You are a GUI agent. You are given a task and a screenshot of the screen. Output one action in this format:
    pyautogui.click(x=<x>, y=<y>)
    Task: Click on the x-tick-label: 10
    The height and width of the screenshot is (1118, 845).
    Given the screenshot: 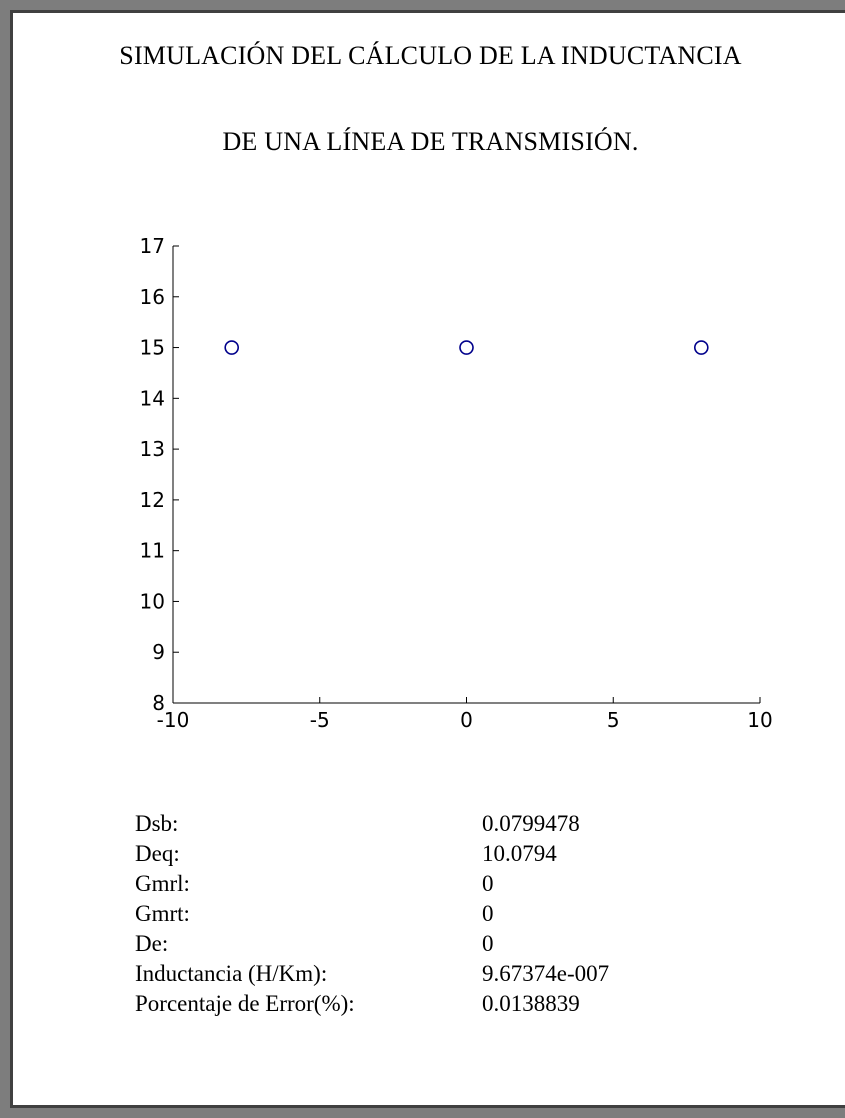 What is the action you would take?
    pyautogui.click(x=759, y=720)
    